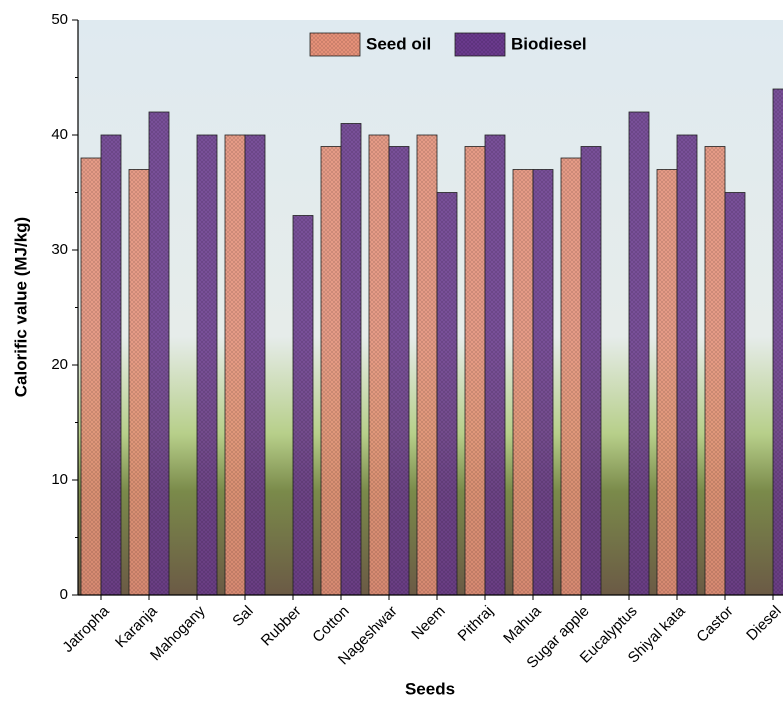 Image resolution: width=783 pixels, height=701 pixels. Describe the element at coordinates (20, 307) in the screenshot. I see `y-axis-label: Calorific value (MJ/kg)` at that location.